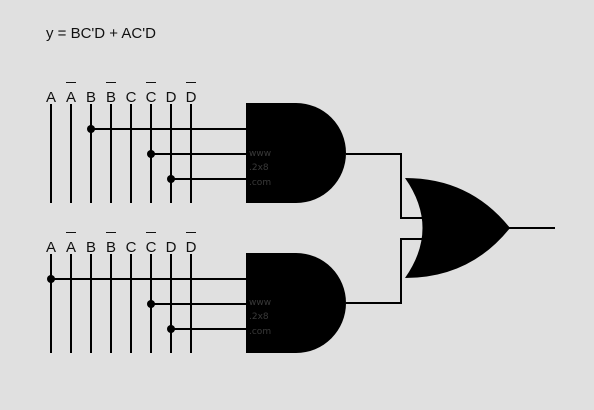 This screenshot has height=410, width=594. I want to click on upper-label-b: B, so click(91, 97).